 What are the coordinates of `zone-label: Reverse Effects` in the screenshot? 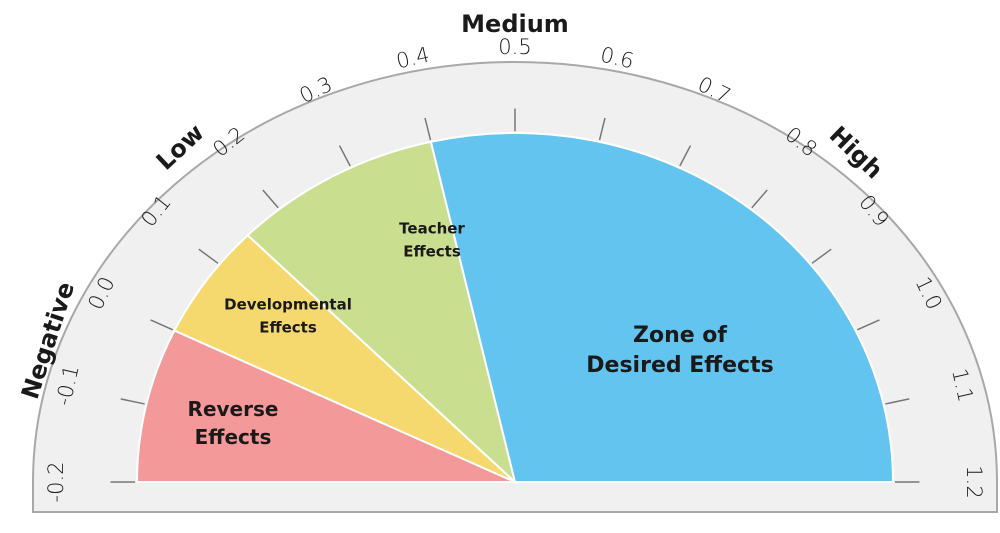 It's located at (233, 423).